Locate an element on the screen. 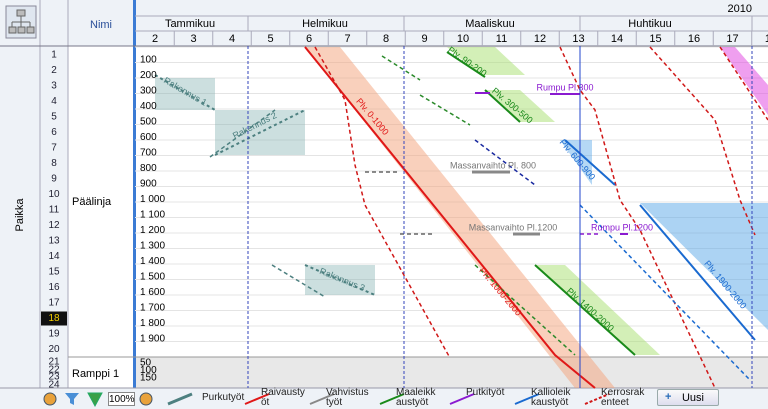  week-label: 10 is located at coordinates (463, 39).